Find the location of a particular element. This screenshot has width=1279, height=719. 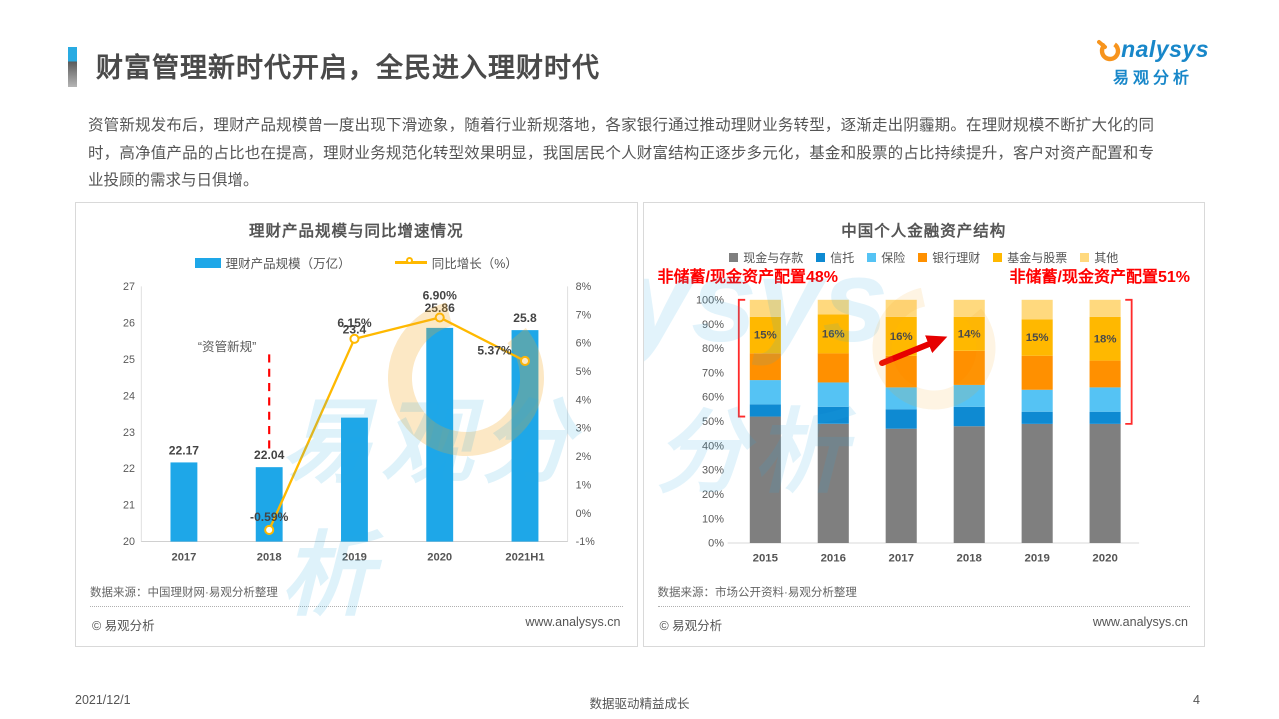

legend-item-其他: 其他 is located at coordinates (1099, 257).